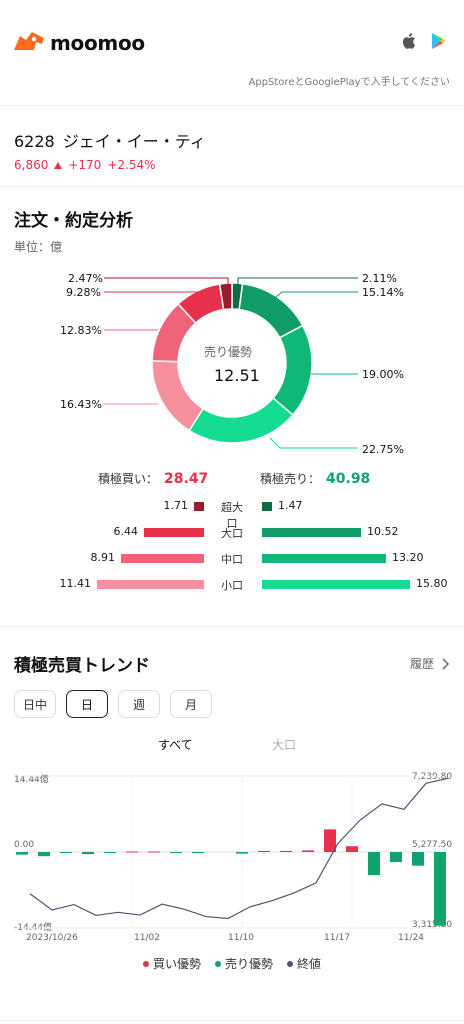  I want to click on buy-value: 1.71, so click(176, 505).